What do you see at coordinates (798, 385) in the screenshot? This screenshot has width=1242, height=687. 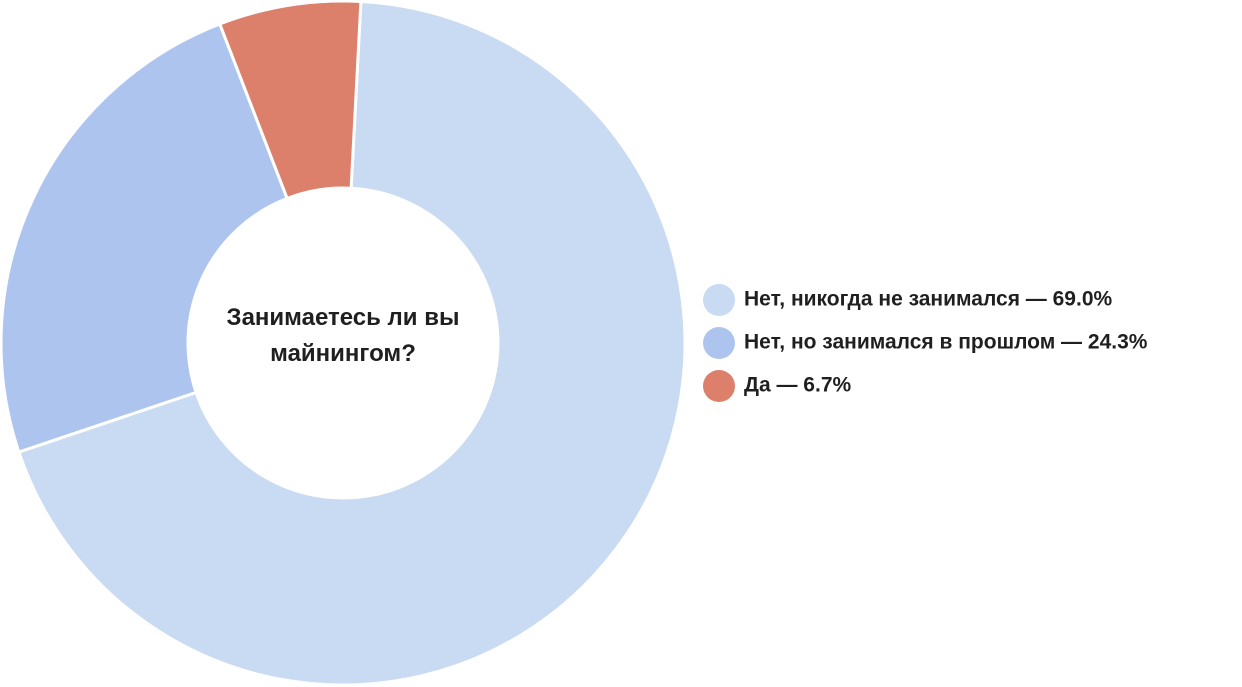 I see `legend-label: Да — 6.7%` at bounding box center [798, 385].